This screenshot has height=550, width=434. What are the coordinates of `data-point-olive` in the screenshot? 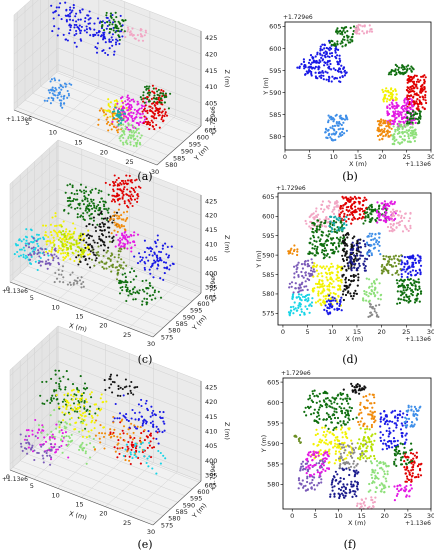 It's located at (391, 259).